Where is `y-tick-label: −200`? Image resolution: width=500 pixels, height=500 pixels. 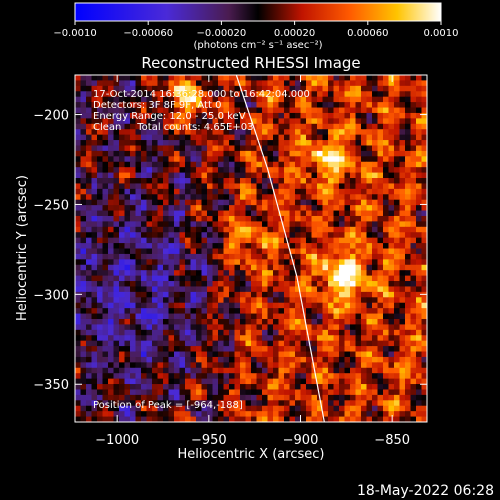 y-tick-label: −200 is located at coordinates (51, 116).